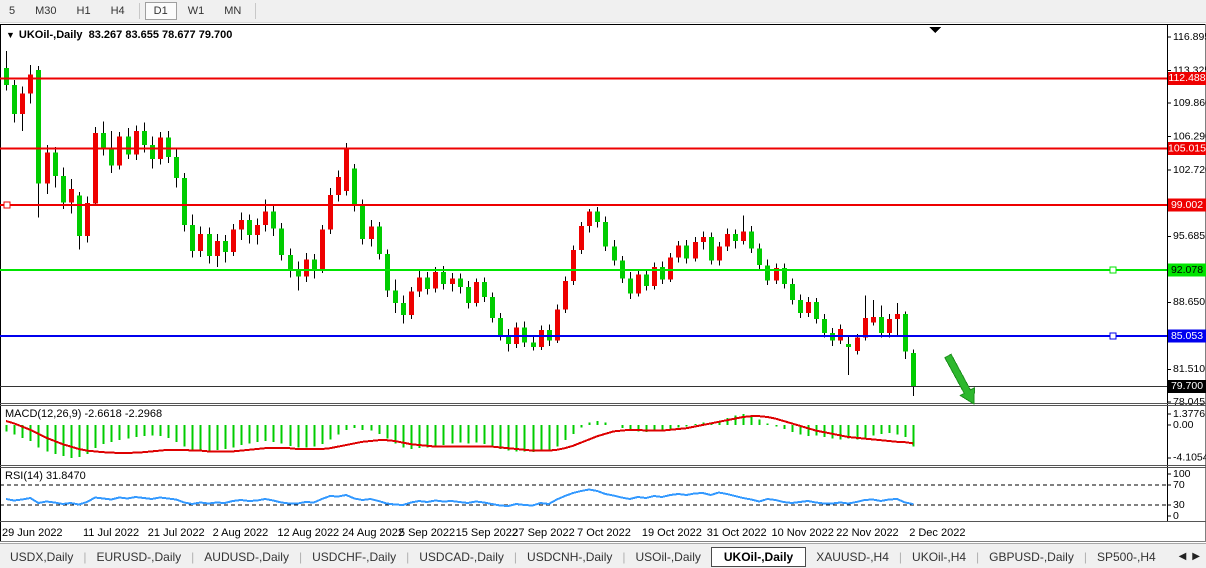 The height and width of the screenshot is (568, 1206). Describe the element at coordinates (461, 556) in the screenshot. I see `chart-tab-usdcaddaily: USDCAD-,Daily` at that location.